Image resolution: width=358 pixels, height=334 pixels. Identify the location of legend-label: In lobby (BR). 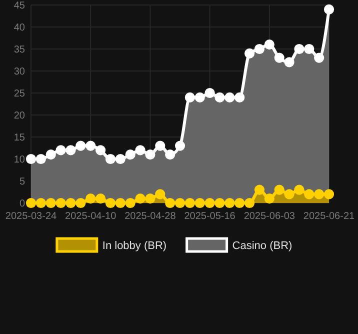
(134, 246).